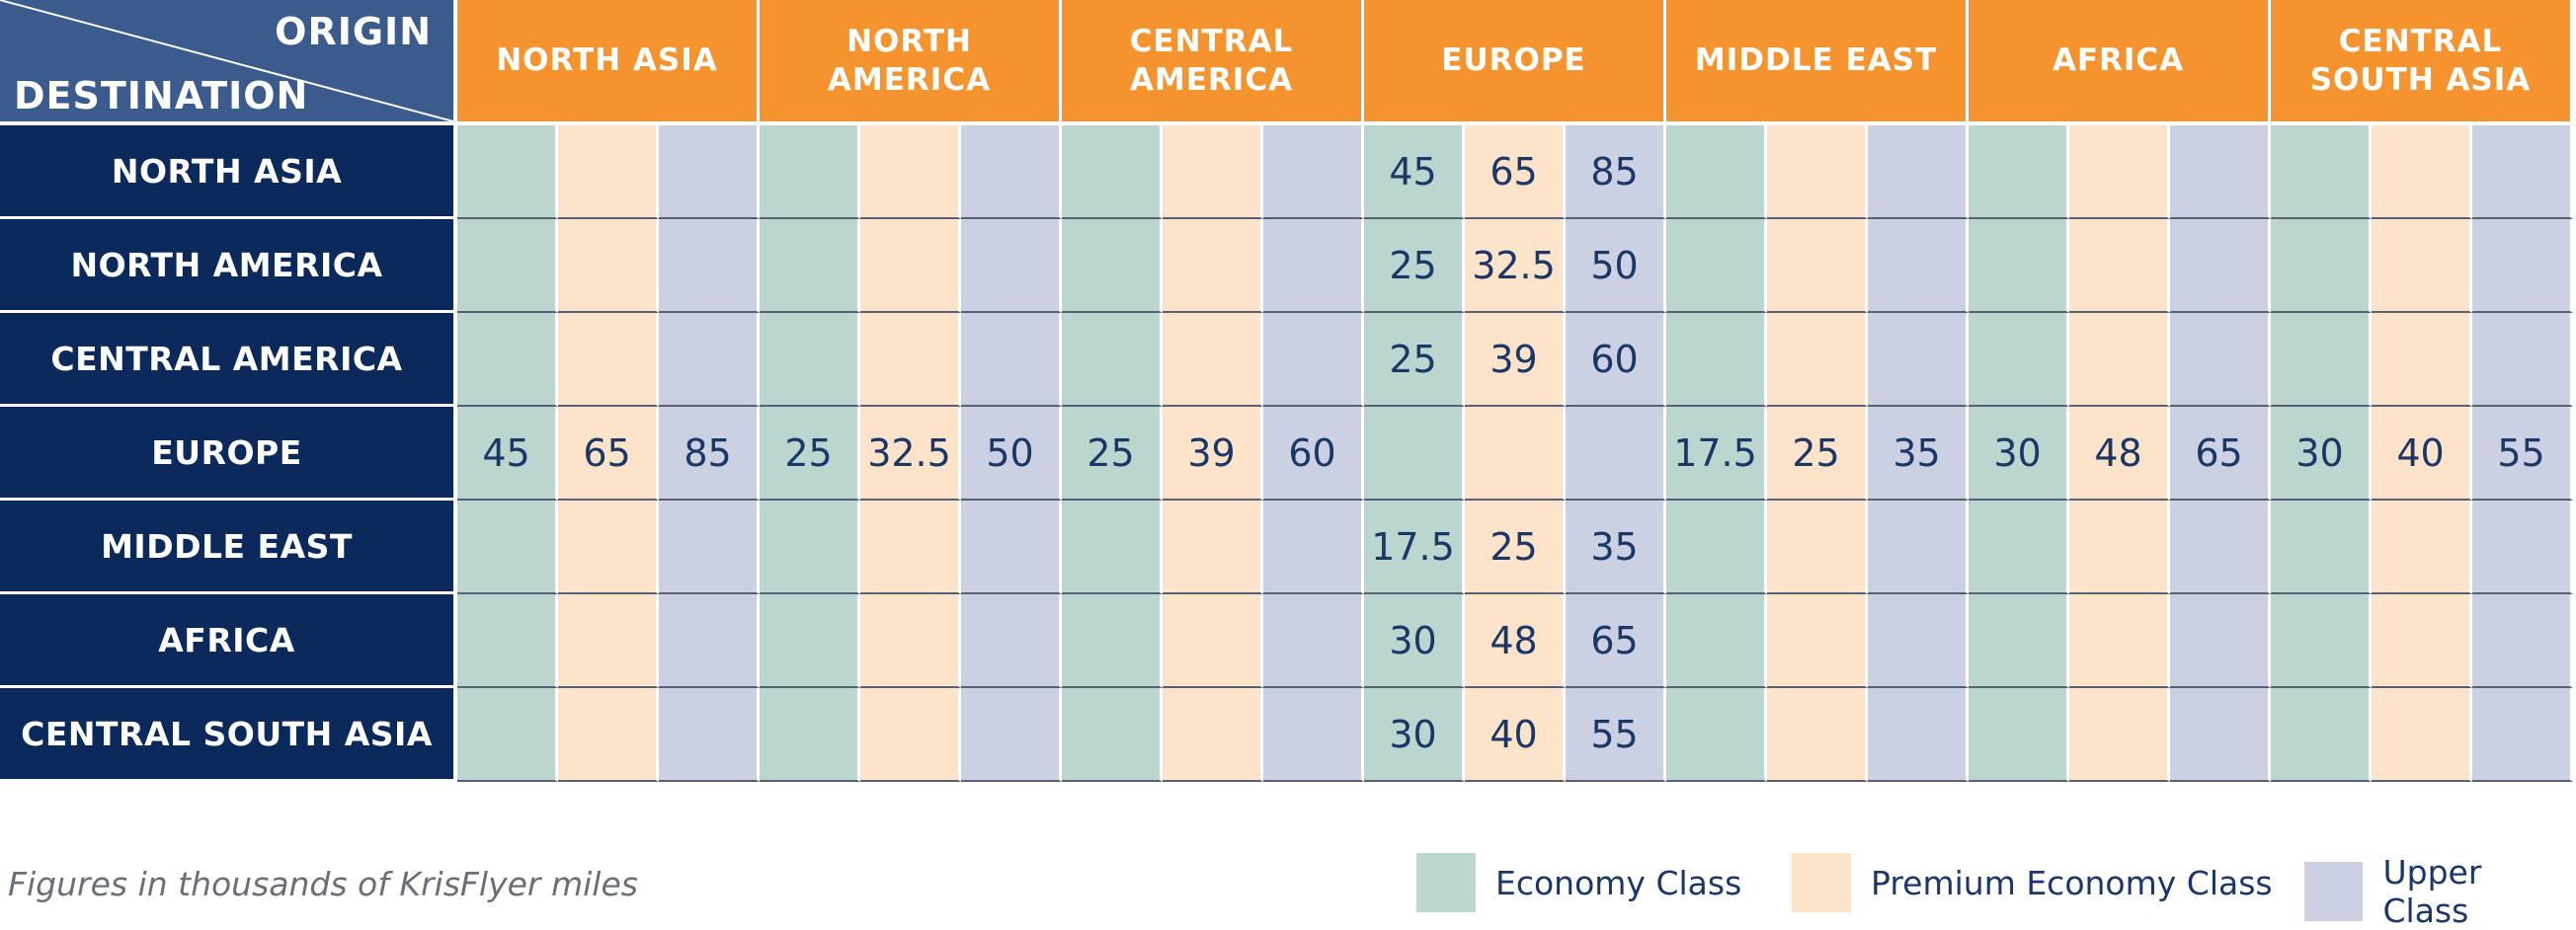 The image size is (2576, 930). I want to click on table-corner: ORIGIN DESTINATION, so click(228, 63).